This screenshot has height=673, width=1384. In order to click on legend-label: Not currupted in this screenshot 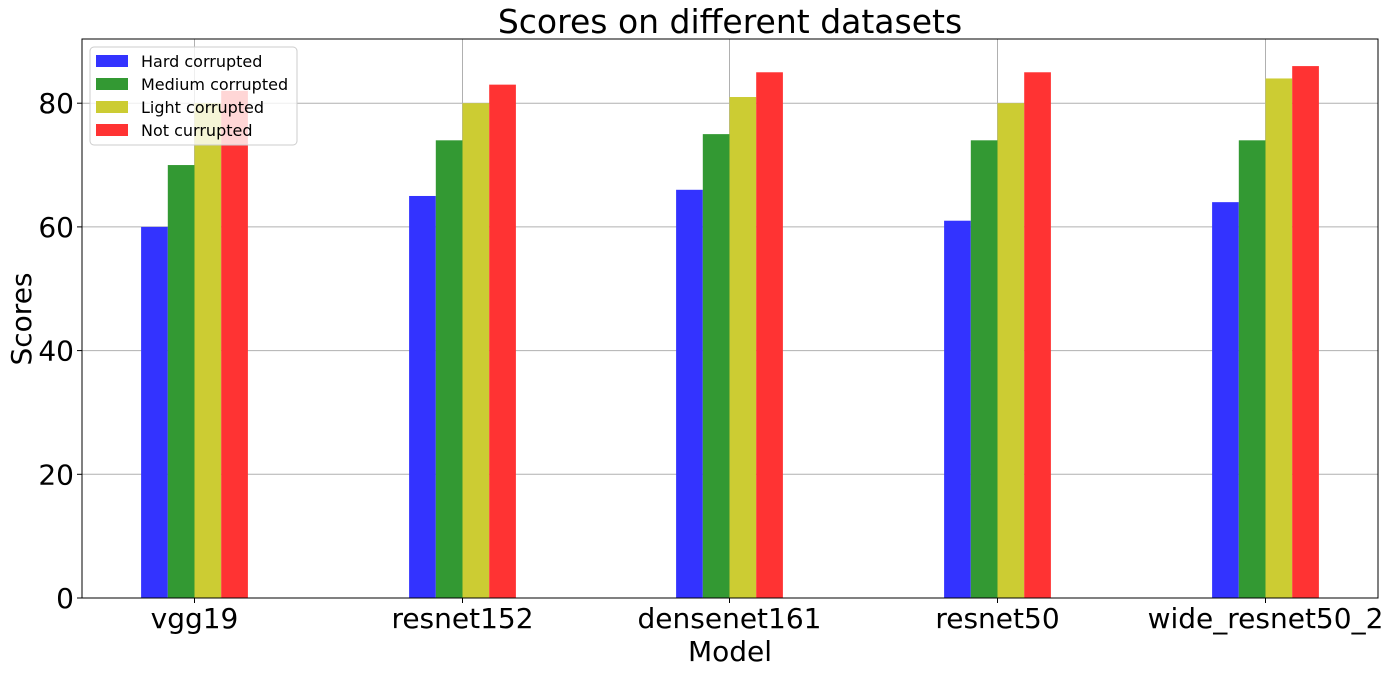, I will do `click(197, 130)`.